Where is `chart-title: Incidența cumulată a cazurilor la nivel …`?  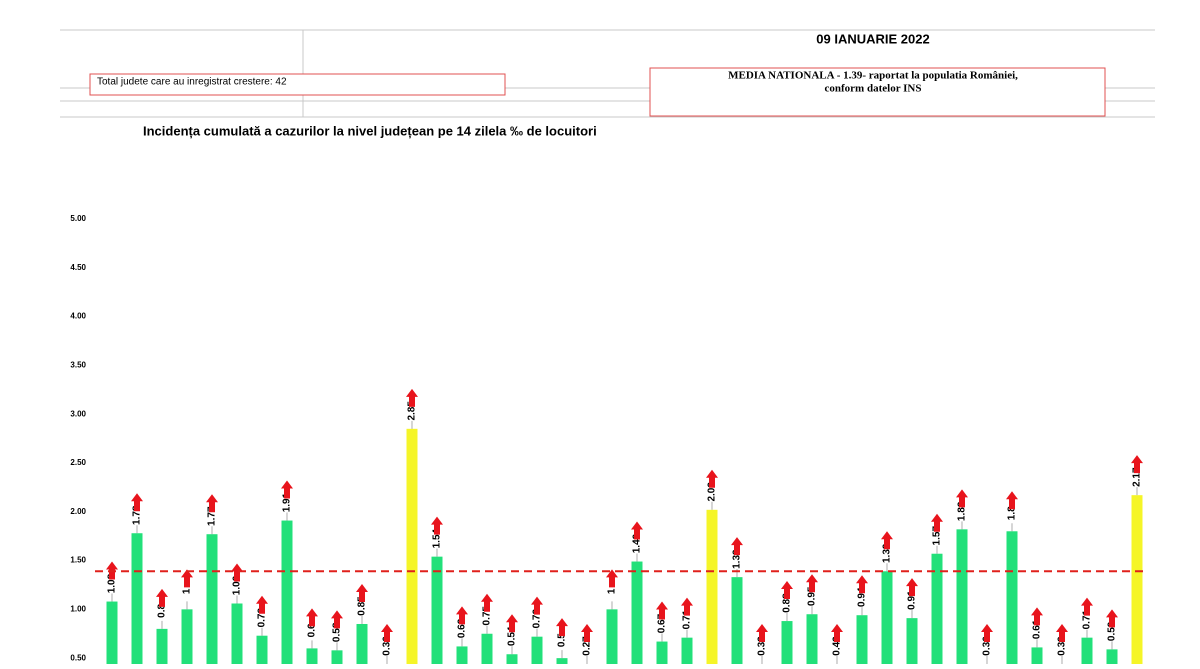
chart-title: Incidența cumulată a cazurilor la nivel … is located at coordinates (370, 130).